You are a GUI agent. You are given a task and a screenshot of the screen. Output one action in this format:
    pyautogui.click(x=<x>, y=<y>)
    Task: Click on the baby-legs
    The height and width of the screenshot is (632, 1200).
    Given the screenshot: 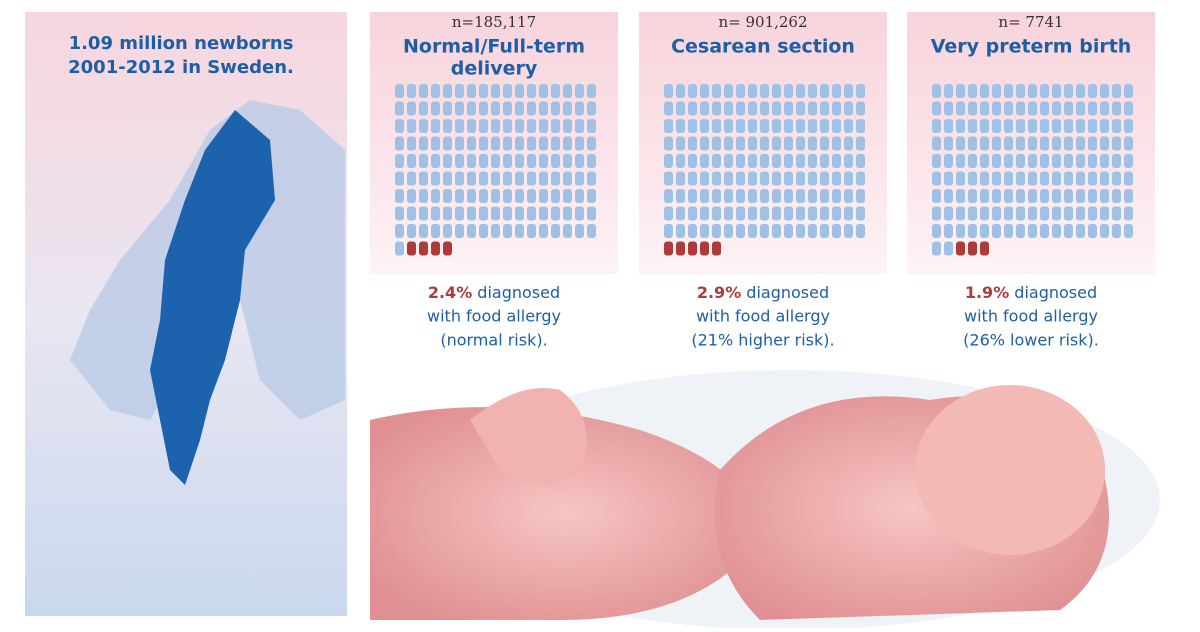 What is the action you would take?
    pyautogui.click(x=528, y=436)
    